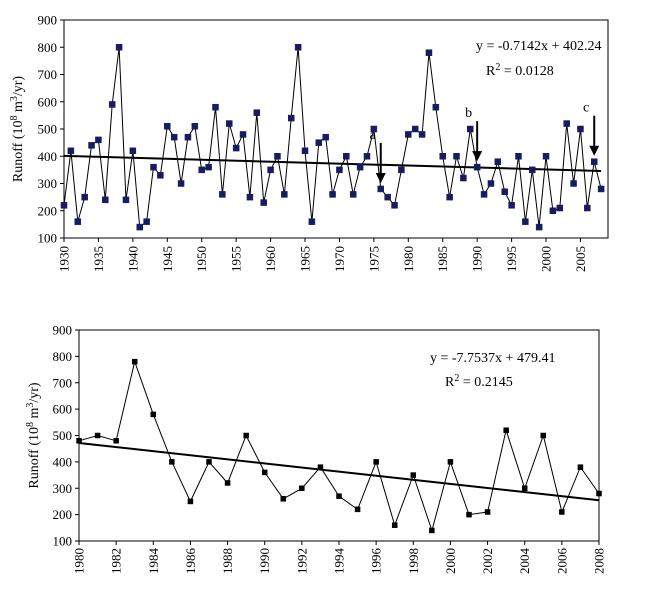 This screenshot has height=602, width=645. I want to click on x-tick-label: 1994, so click(339, 561).